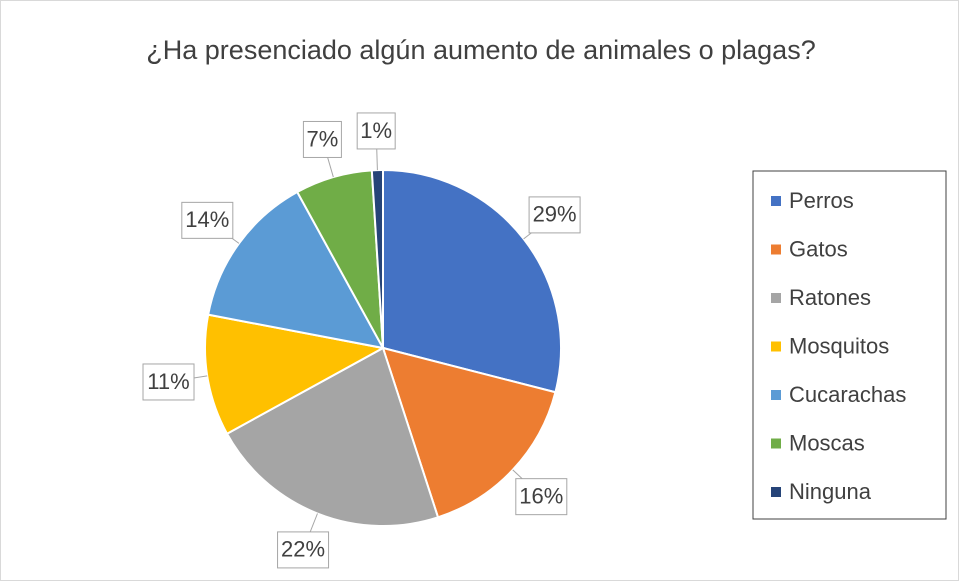  I want to click on legend-box, so click(849, 345).